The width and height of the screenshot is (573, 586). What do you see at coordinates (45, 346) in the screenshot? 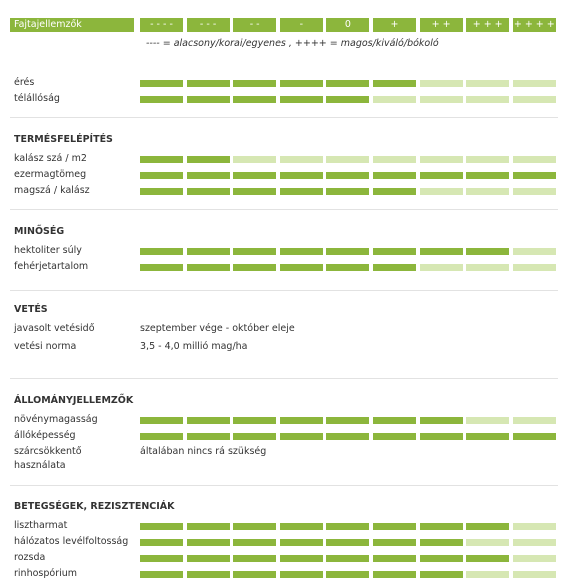
I see `row-label: vetési norma` at bounding box center [45, 346].